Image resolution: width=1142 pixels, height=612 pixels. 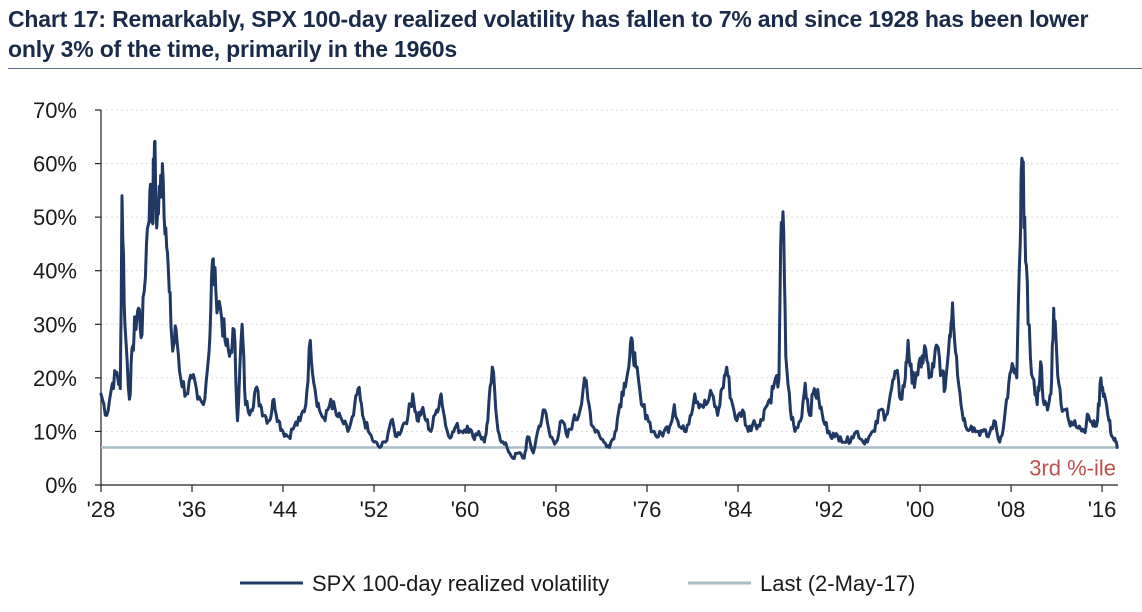 I want to click on x-tick-label: '76, so click(x=647, y=509).